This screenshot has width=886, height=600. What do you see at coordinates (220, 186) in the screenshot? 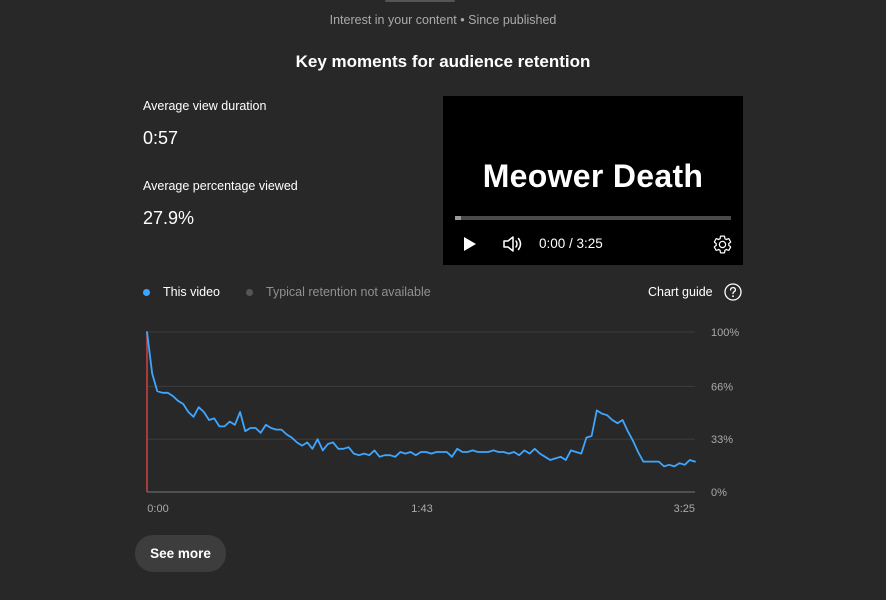
I see `avg-percentage-viewed-label: Average percentage viewed` at bounding box center [220, 186].